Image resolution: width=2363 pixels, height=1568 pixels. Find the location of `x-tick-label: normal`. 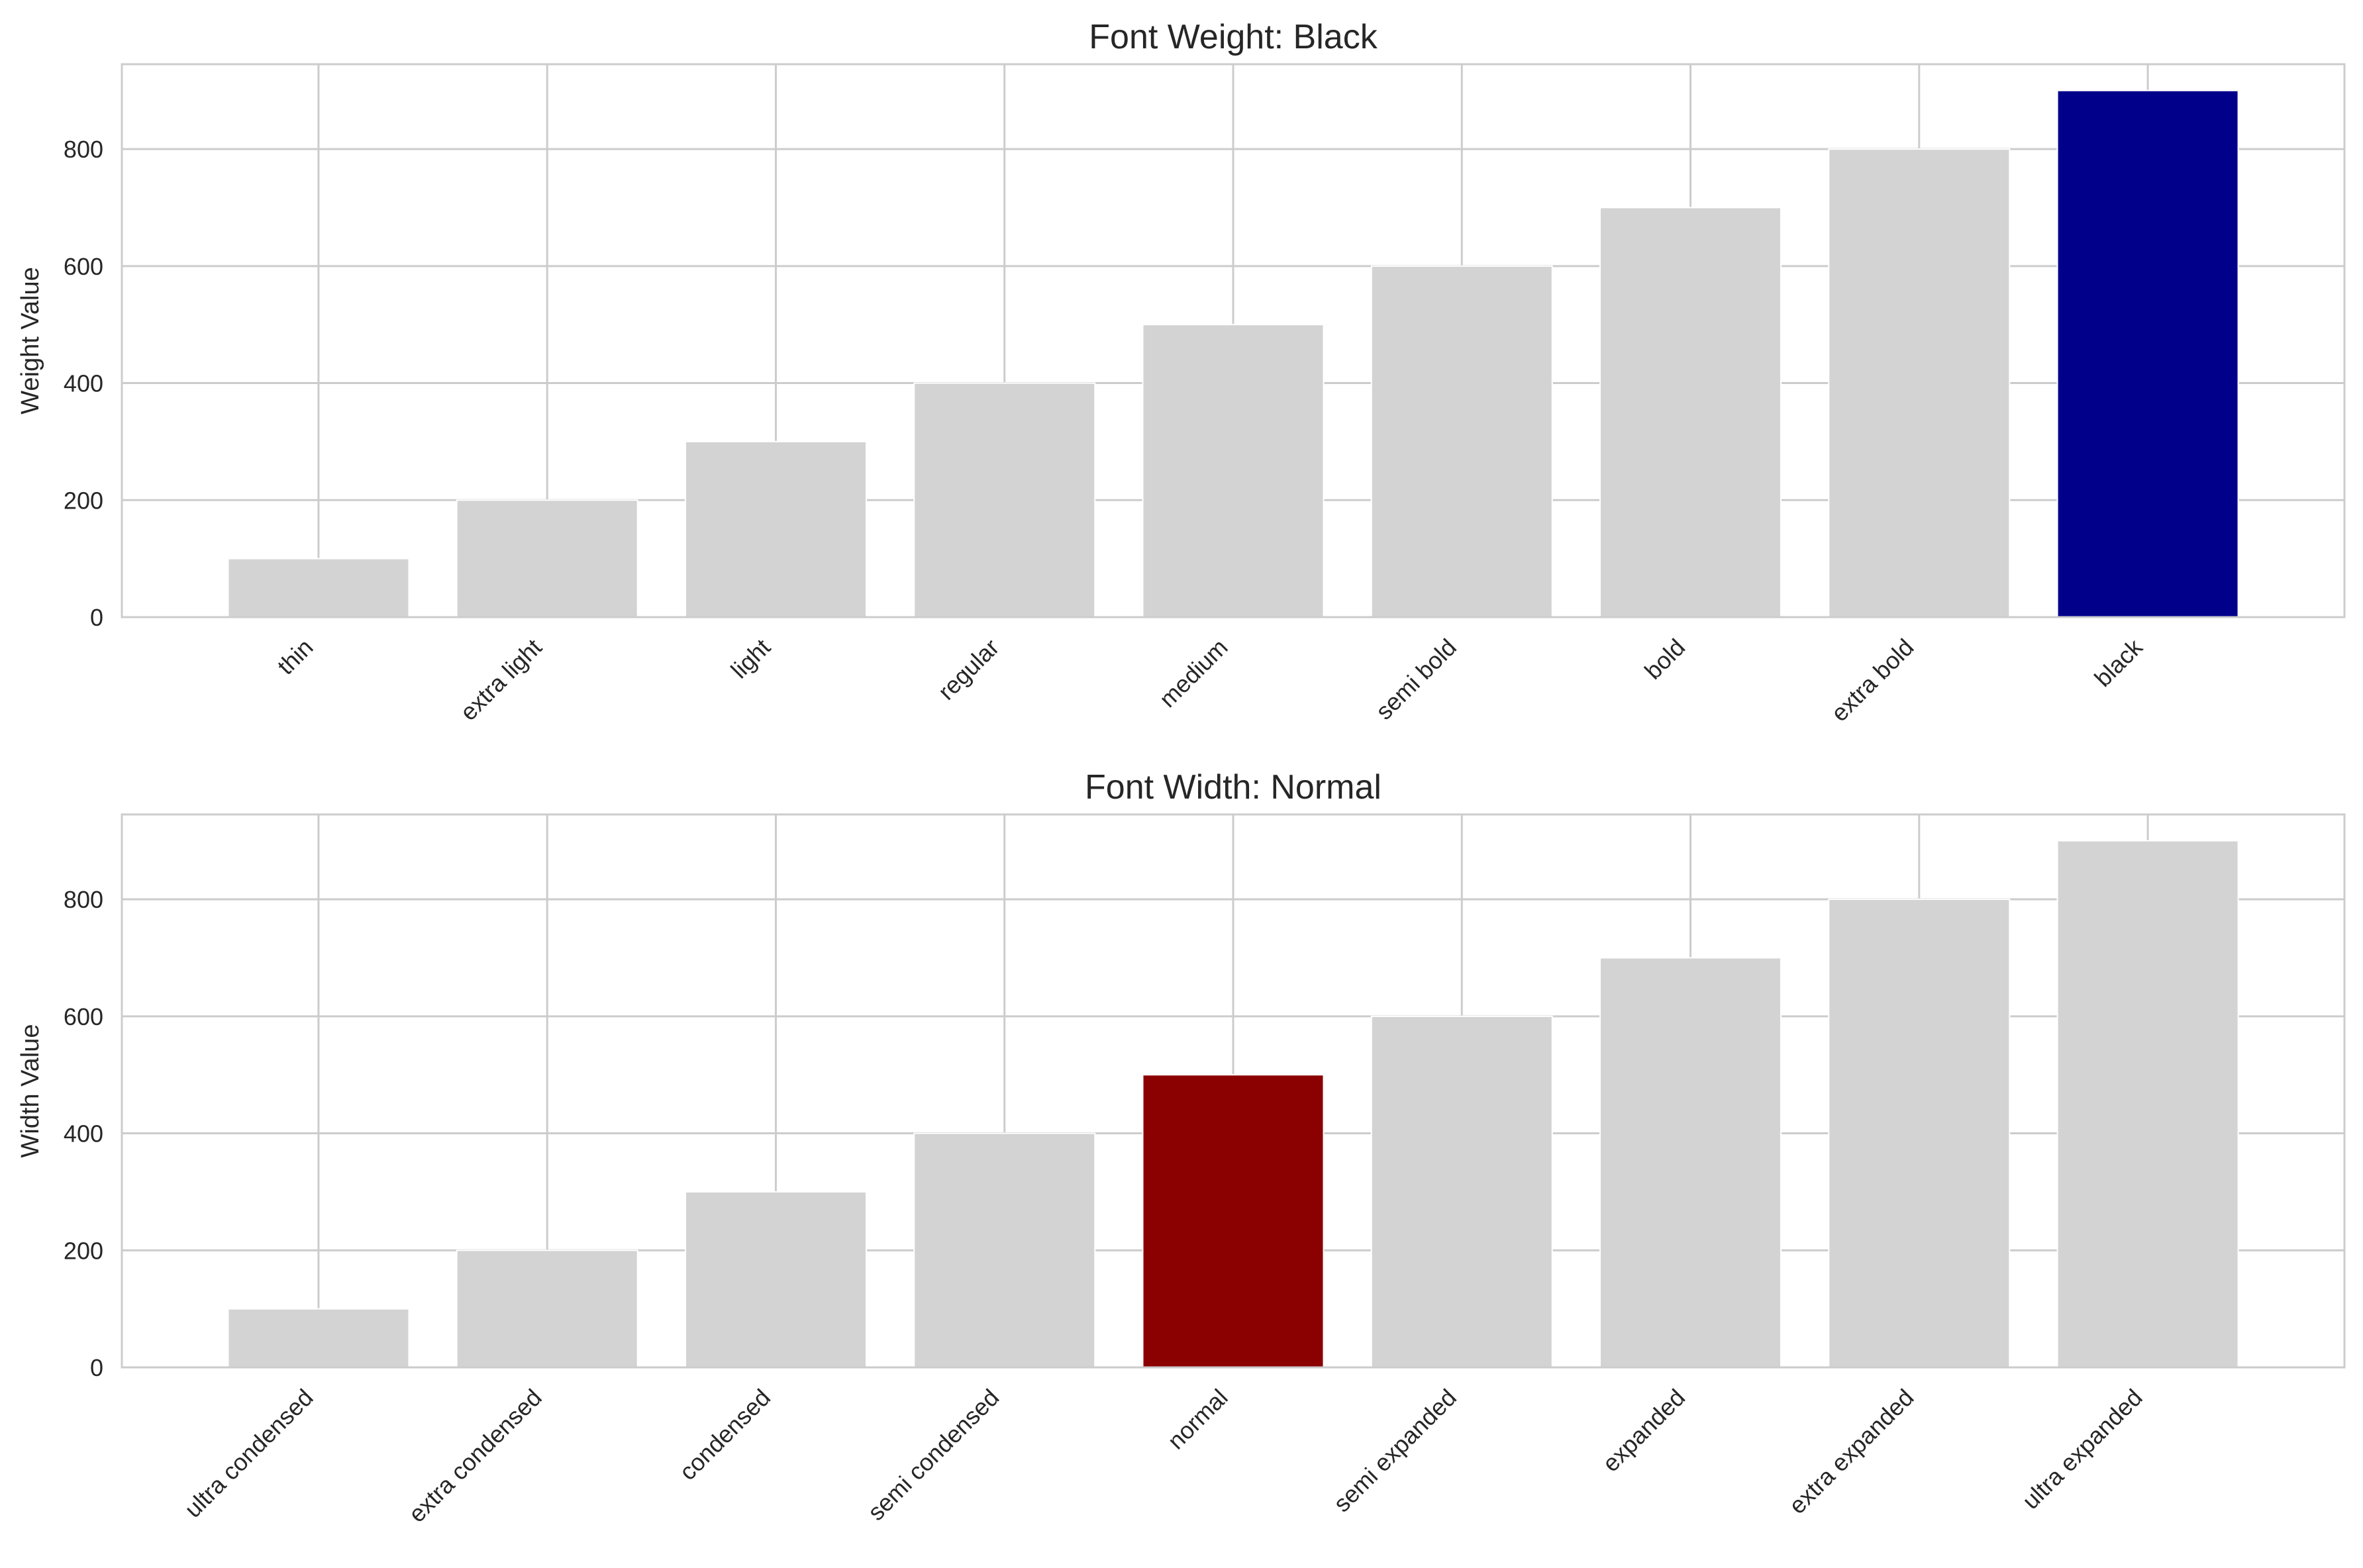

x-tick-label: normal is located at coordinates (1197, 1419).